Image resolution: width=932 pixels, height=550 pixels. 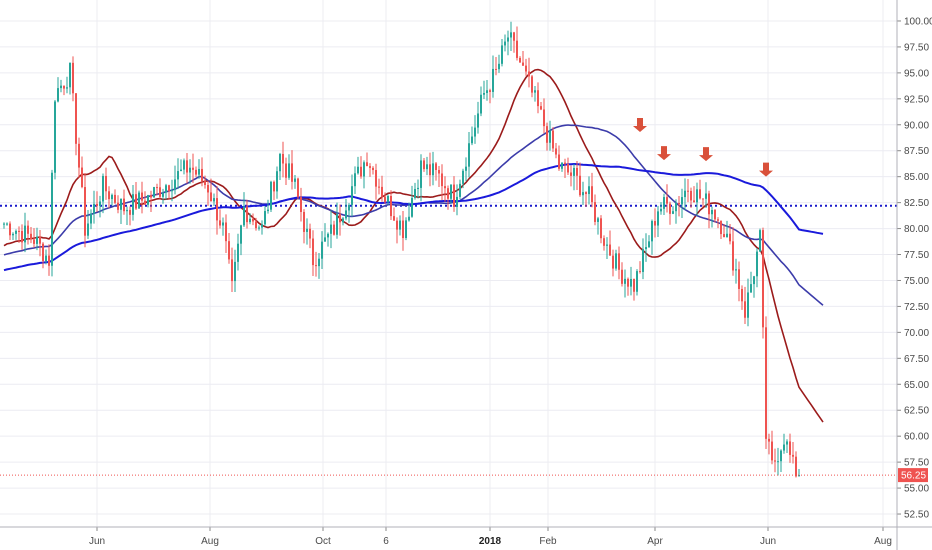 What do you see at coordinates (916, 255) in the screenshot?
I see `y-tick-label: 77.50` at bounding box center [916, 255].